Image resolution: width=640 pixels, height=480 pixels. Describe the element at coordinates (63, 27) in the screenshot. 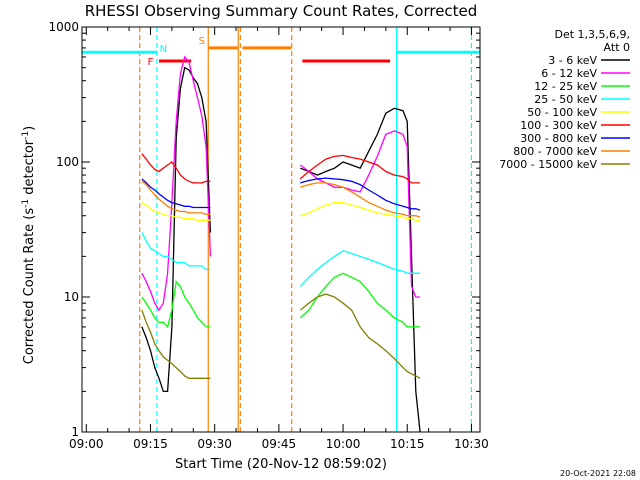

I see `y-tick-label-3: 1000` at that location.